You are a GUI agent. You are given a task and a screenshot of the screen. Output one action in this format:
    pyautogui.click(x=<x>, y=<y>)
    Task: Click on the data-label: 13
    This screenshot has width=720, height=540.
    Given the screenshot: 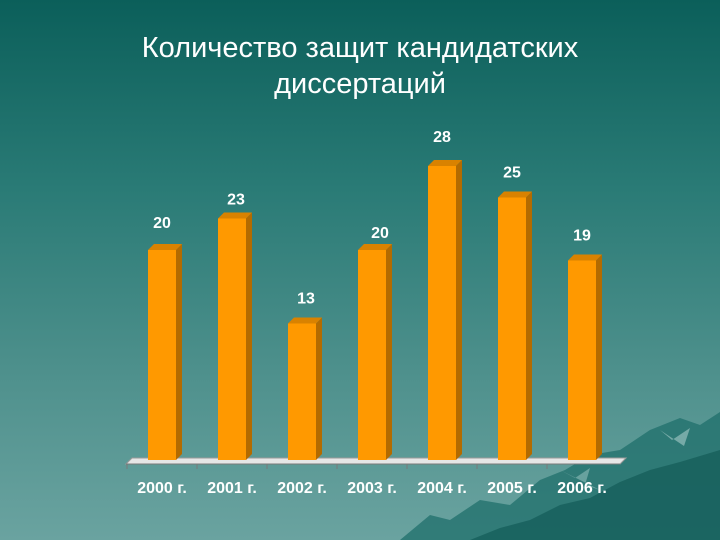 What is the action you would take?
    pyautogui.click(x=306, y=299)
    